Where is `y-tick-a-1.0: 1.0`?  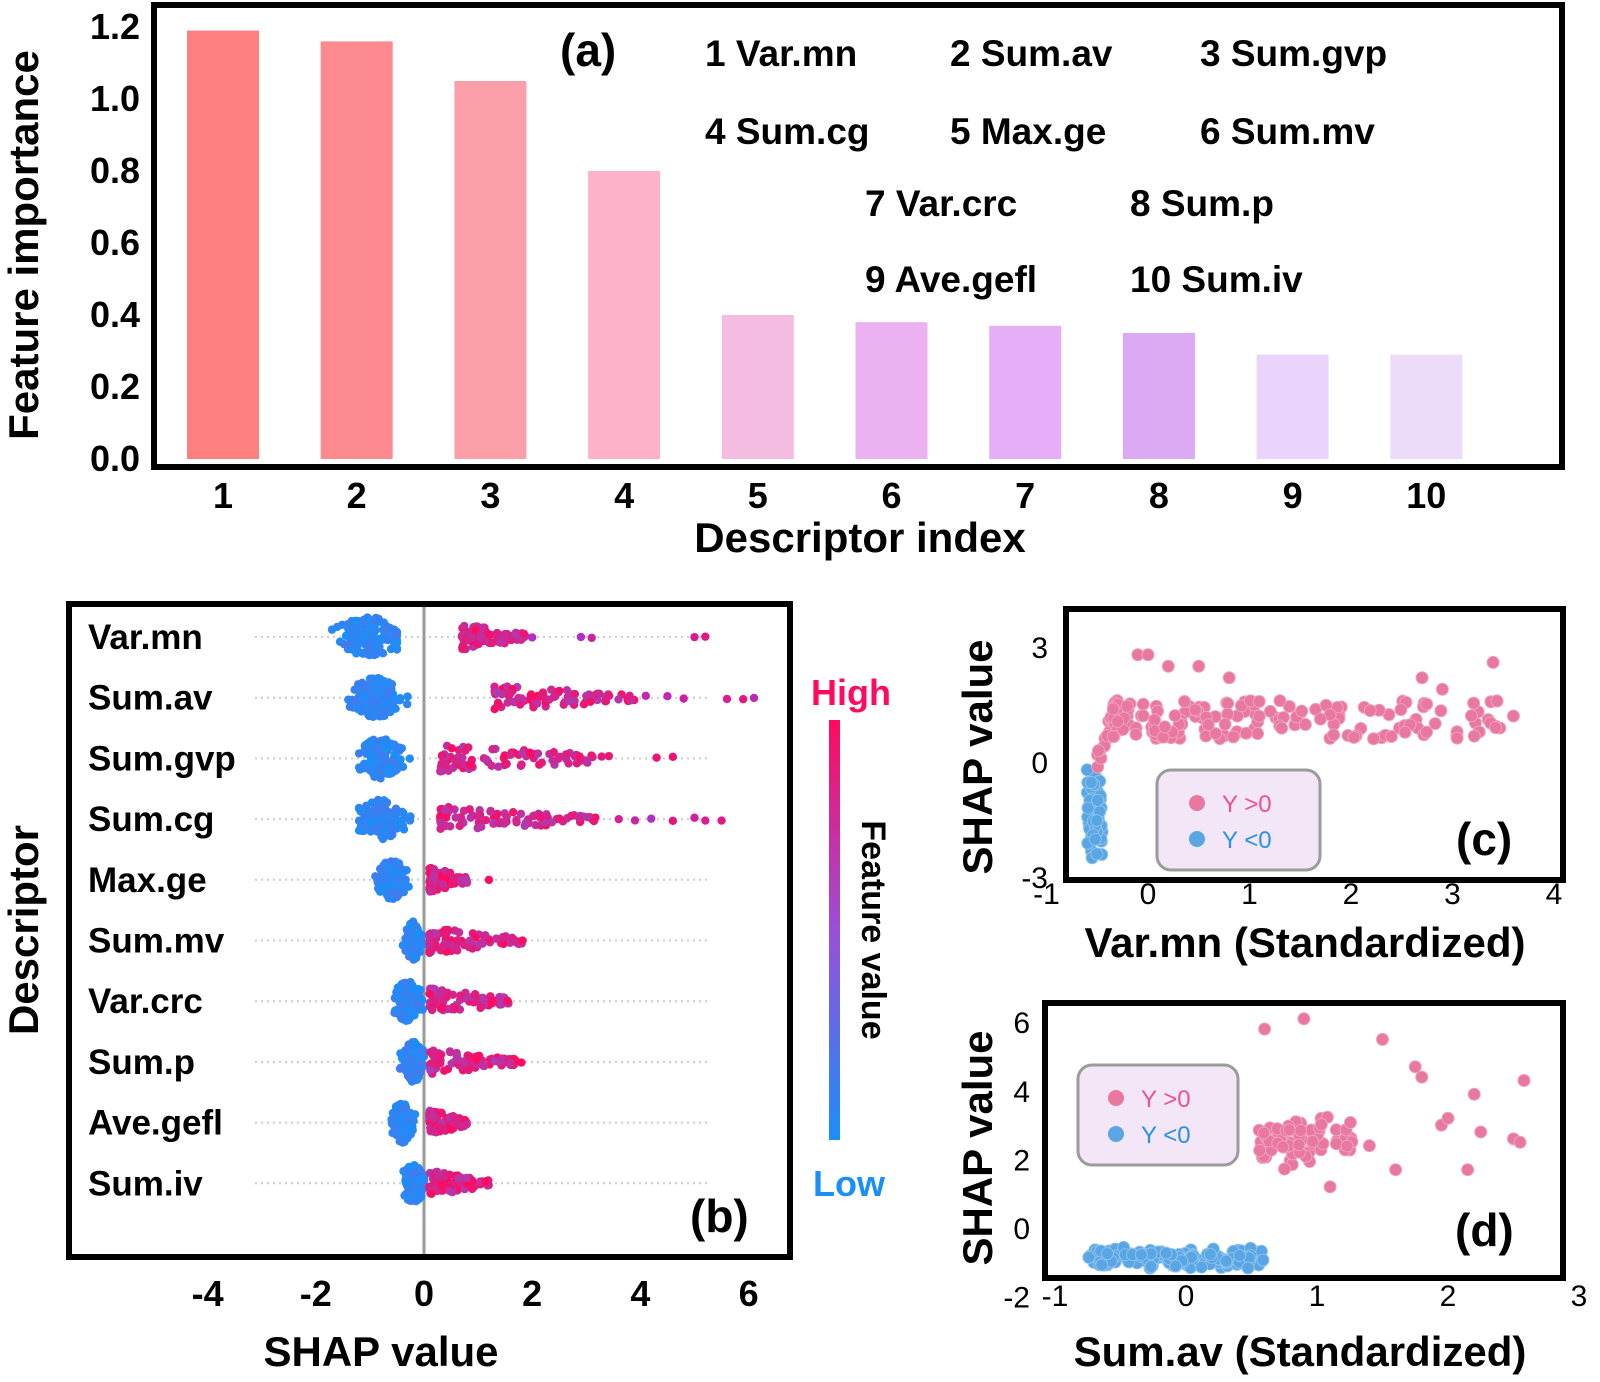 y-tick-a-1.0: 1.0 is located at coordinates (115, 98).